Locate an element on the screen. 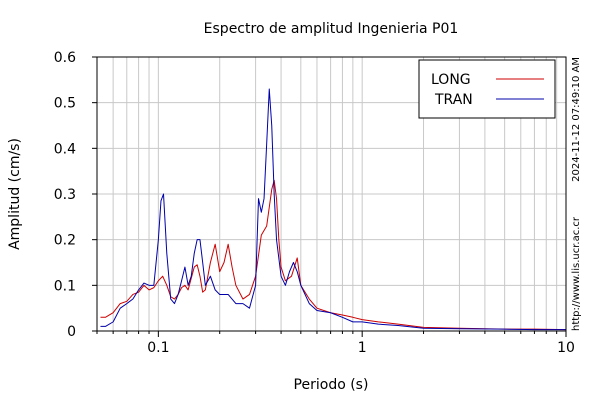  y-tick-label: 0.3 is located at coordinates (65, 195).